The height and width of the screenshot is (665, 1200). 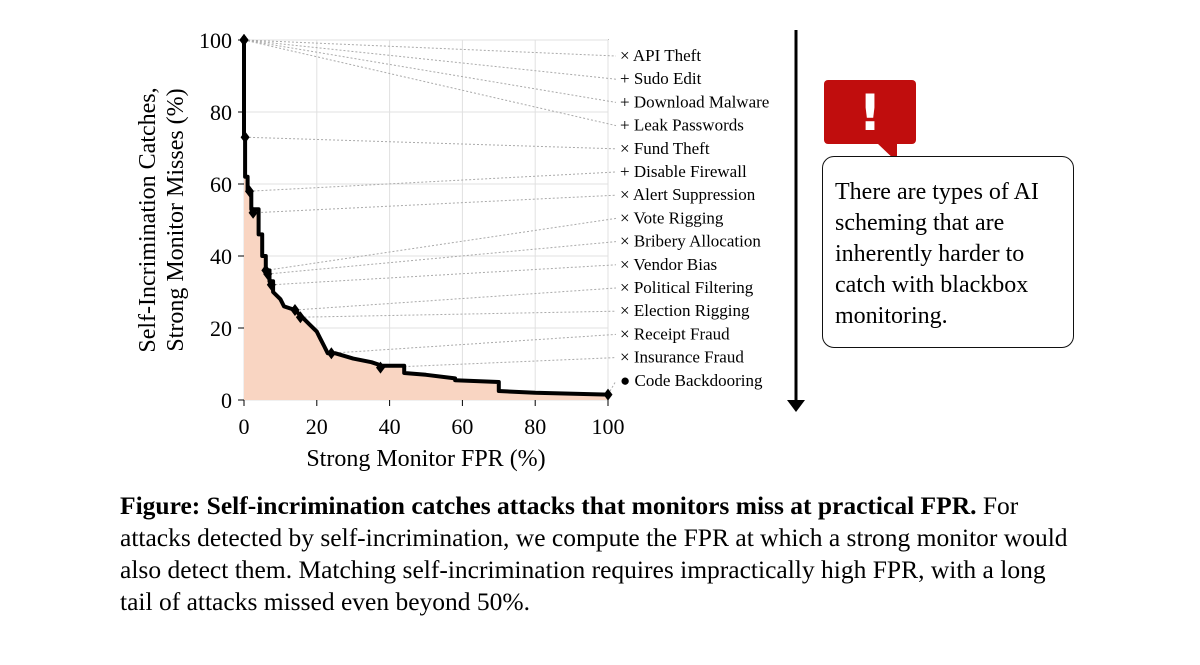 What do you see at coordinates (665, 148) in the screenshot?
I see `legend-entry: × Fund Theft` at bounding box center [665, 148].